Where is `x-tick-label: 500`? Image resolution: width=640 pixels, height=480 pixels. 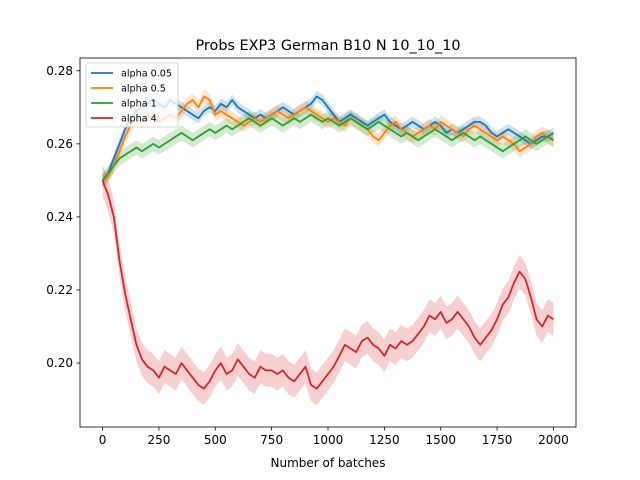 x-tick-label: 500 is located at coordinates (215, 440).